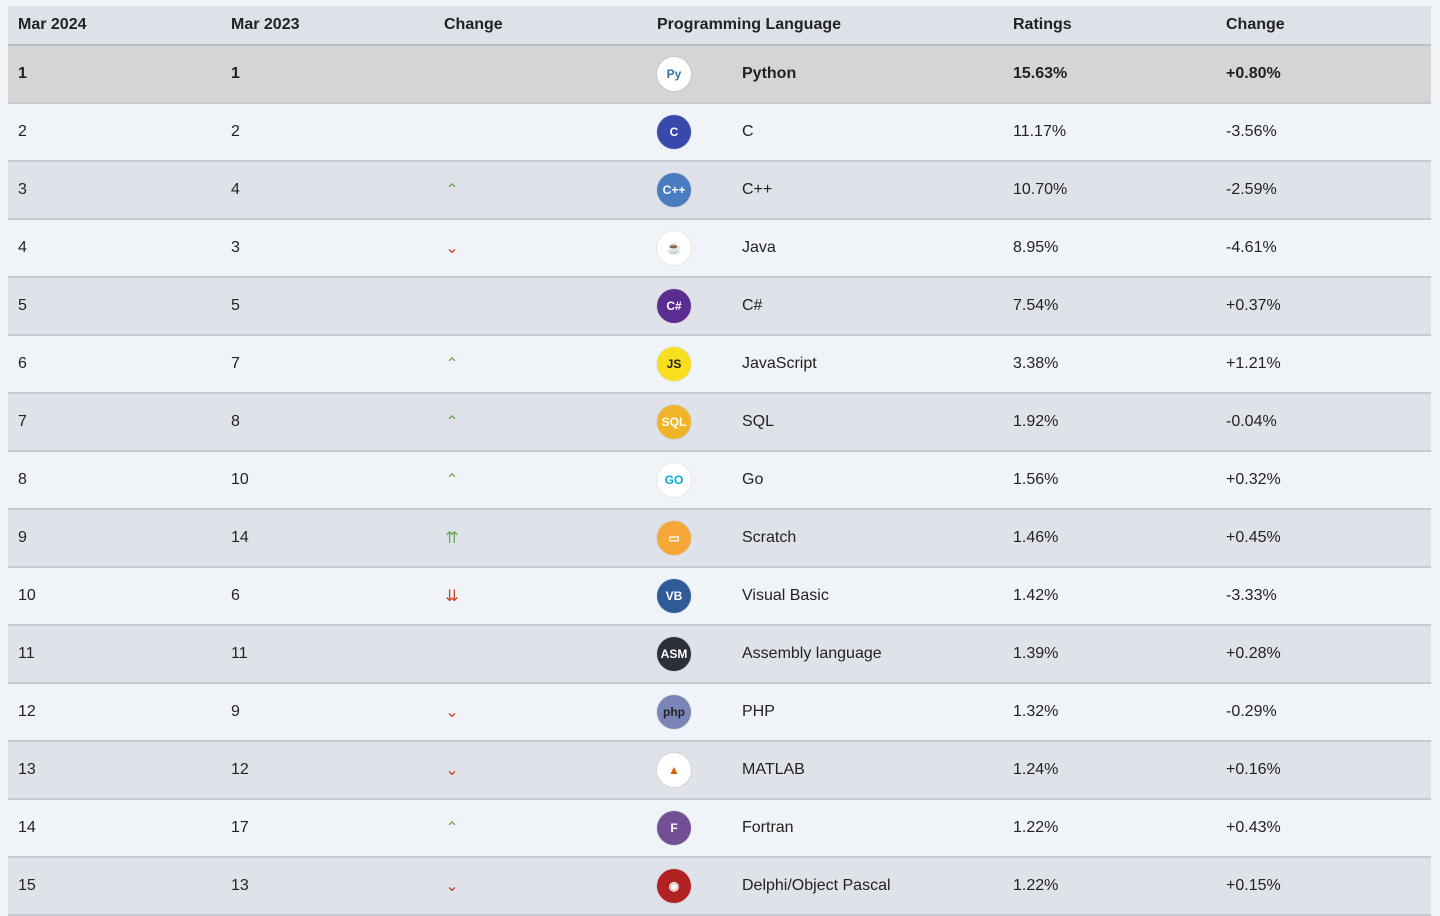 Image resolution: width=1440 pixels, height=916 pixels. What do you see at coordinates (769, 73) in the screenshot?
I see `language-name: Python` at bounding box center [769, 73].